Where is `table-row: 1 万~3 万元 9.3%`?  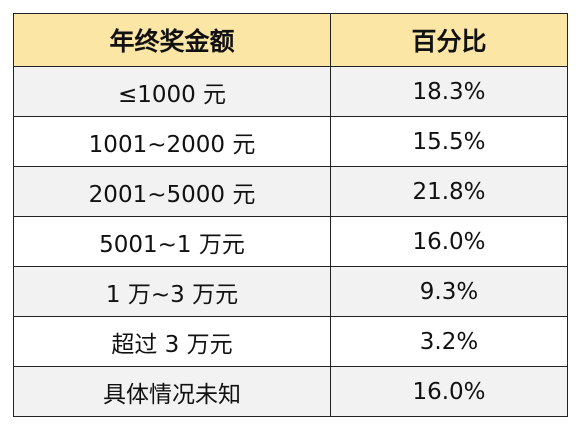 table-row: 1 万~3 万元 9.3% is located at coordinates (290, 291).